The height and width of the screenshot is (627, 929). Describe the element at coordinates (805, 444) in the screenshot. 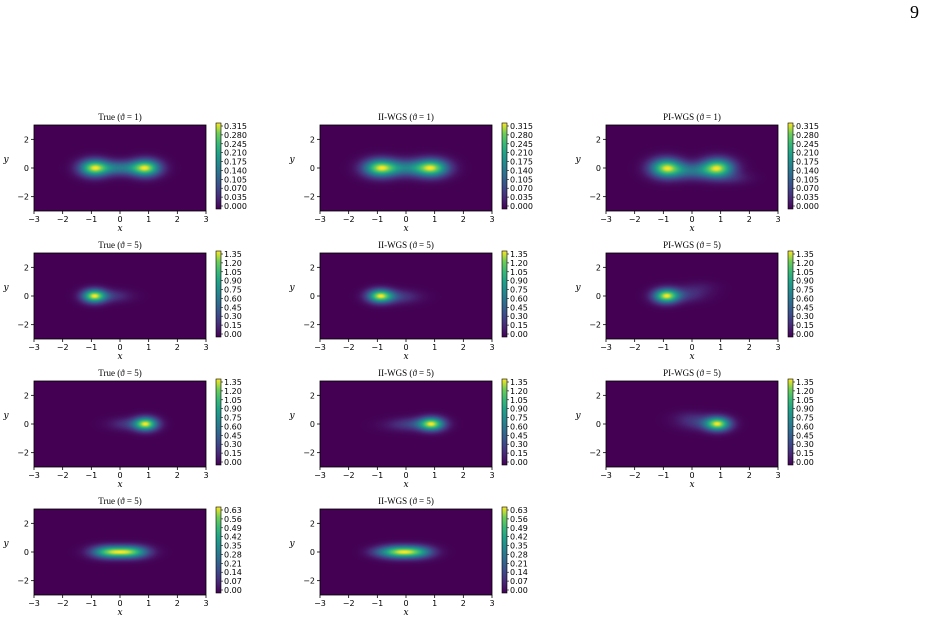

I see `colorbar-tick-label: 0.30` at that location.